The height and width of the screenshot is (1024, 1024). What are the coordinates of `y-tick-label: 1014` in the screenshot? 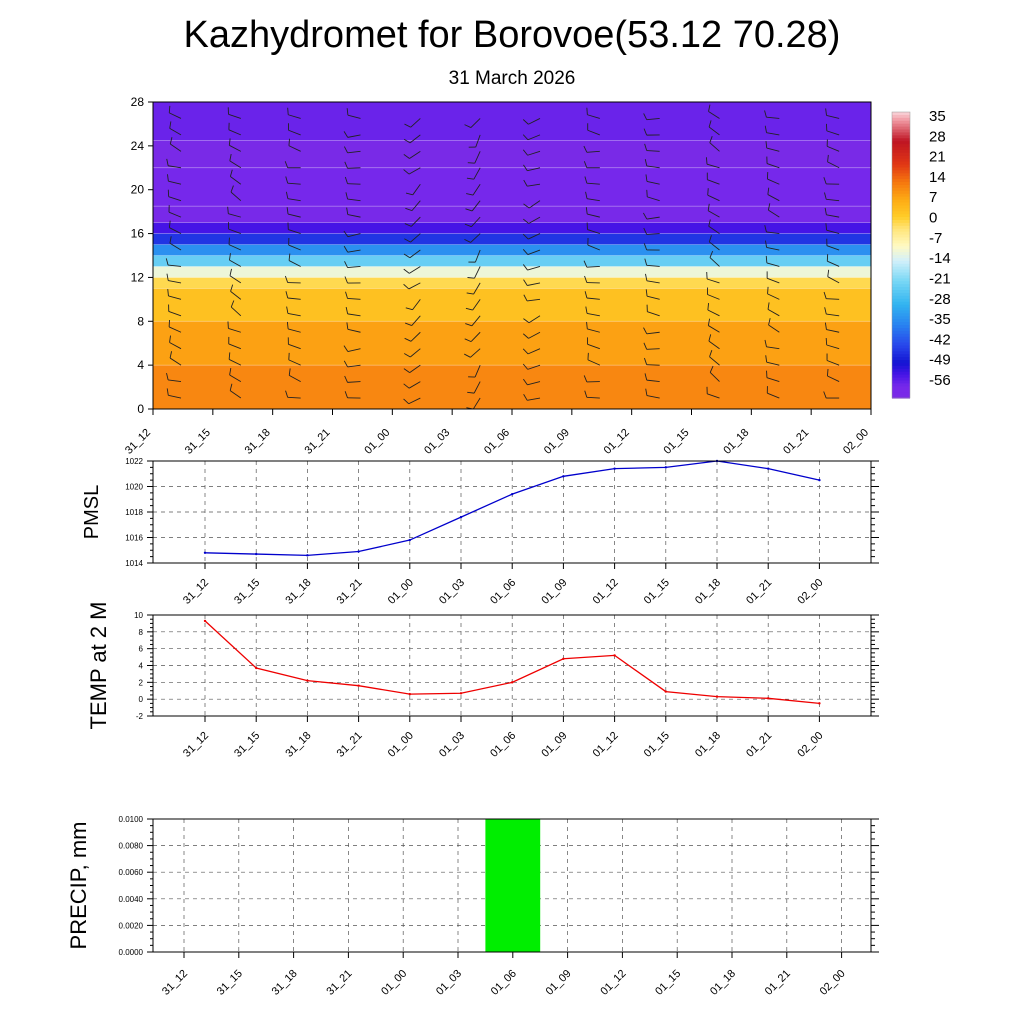 It's located at (134, 563).